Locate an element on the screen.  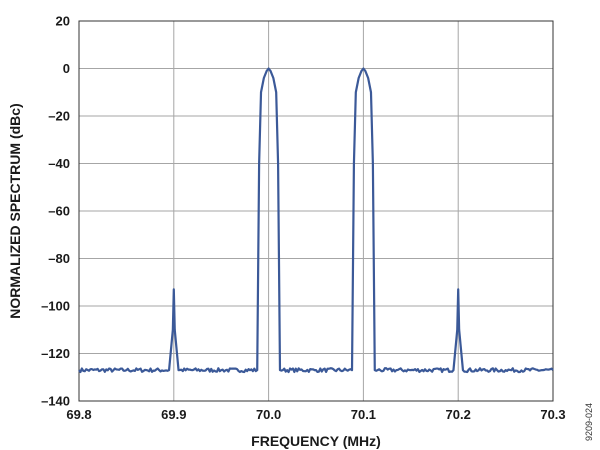
y-tick-label: 20 is located at coordinates (63, 21).